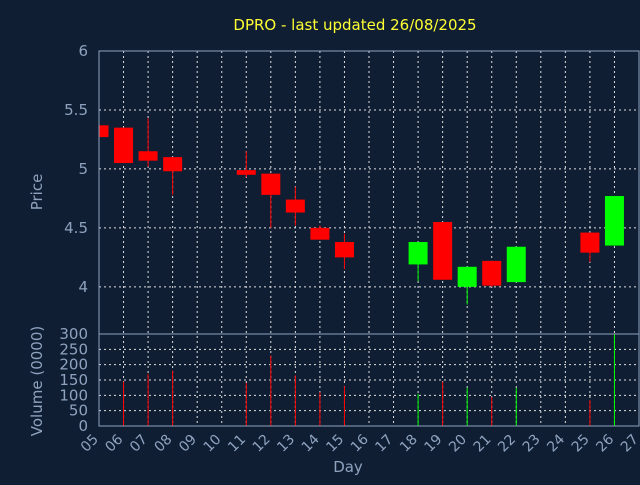  What do you see at coordinates (90, 444) in the screenshot?
I see `x-tick-label-05: 05` at bounding box center [90, 444].